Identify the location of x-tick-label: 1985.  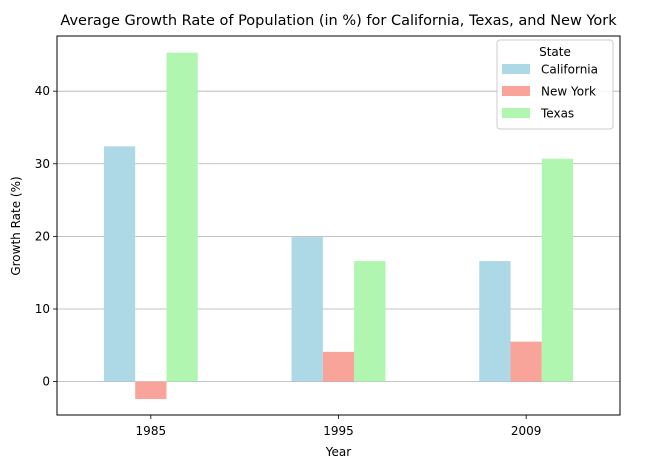
(151, 431).